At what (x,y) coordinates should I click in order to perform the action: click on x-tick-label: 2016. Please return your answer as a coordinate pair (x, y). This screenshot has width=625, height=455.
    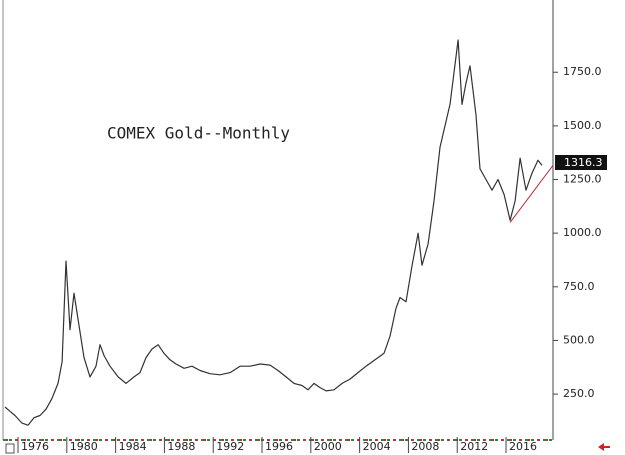
    Looking at the image, I should click on (523, 446).